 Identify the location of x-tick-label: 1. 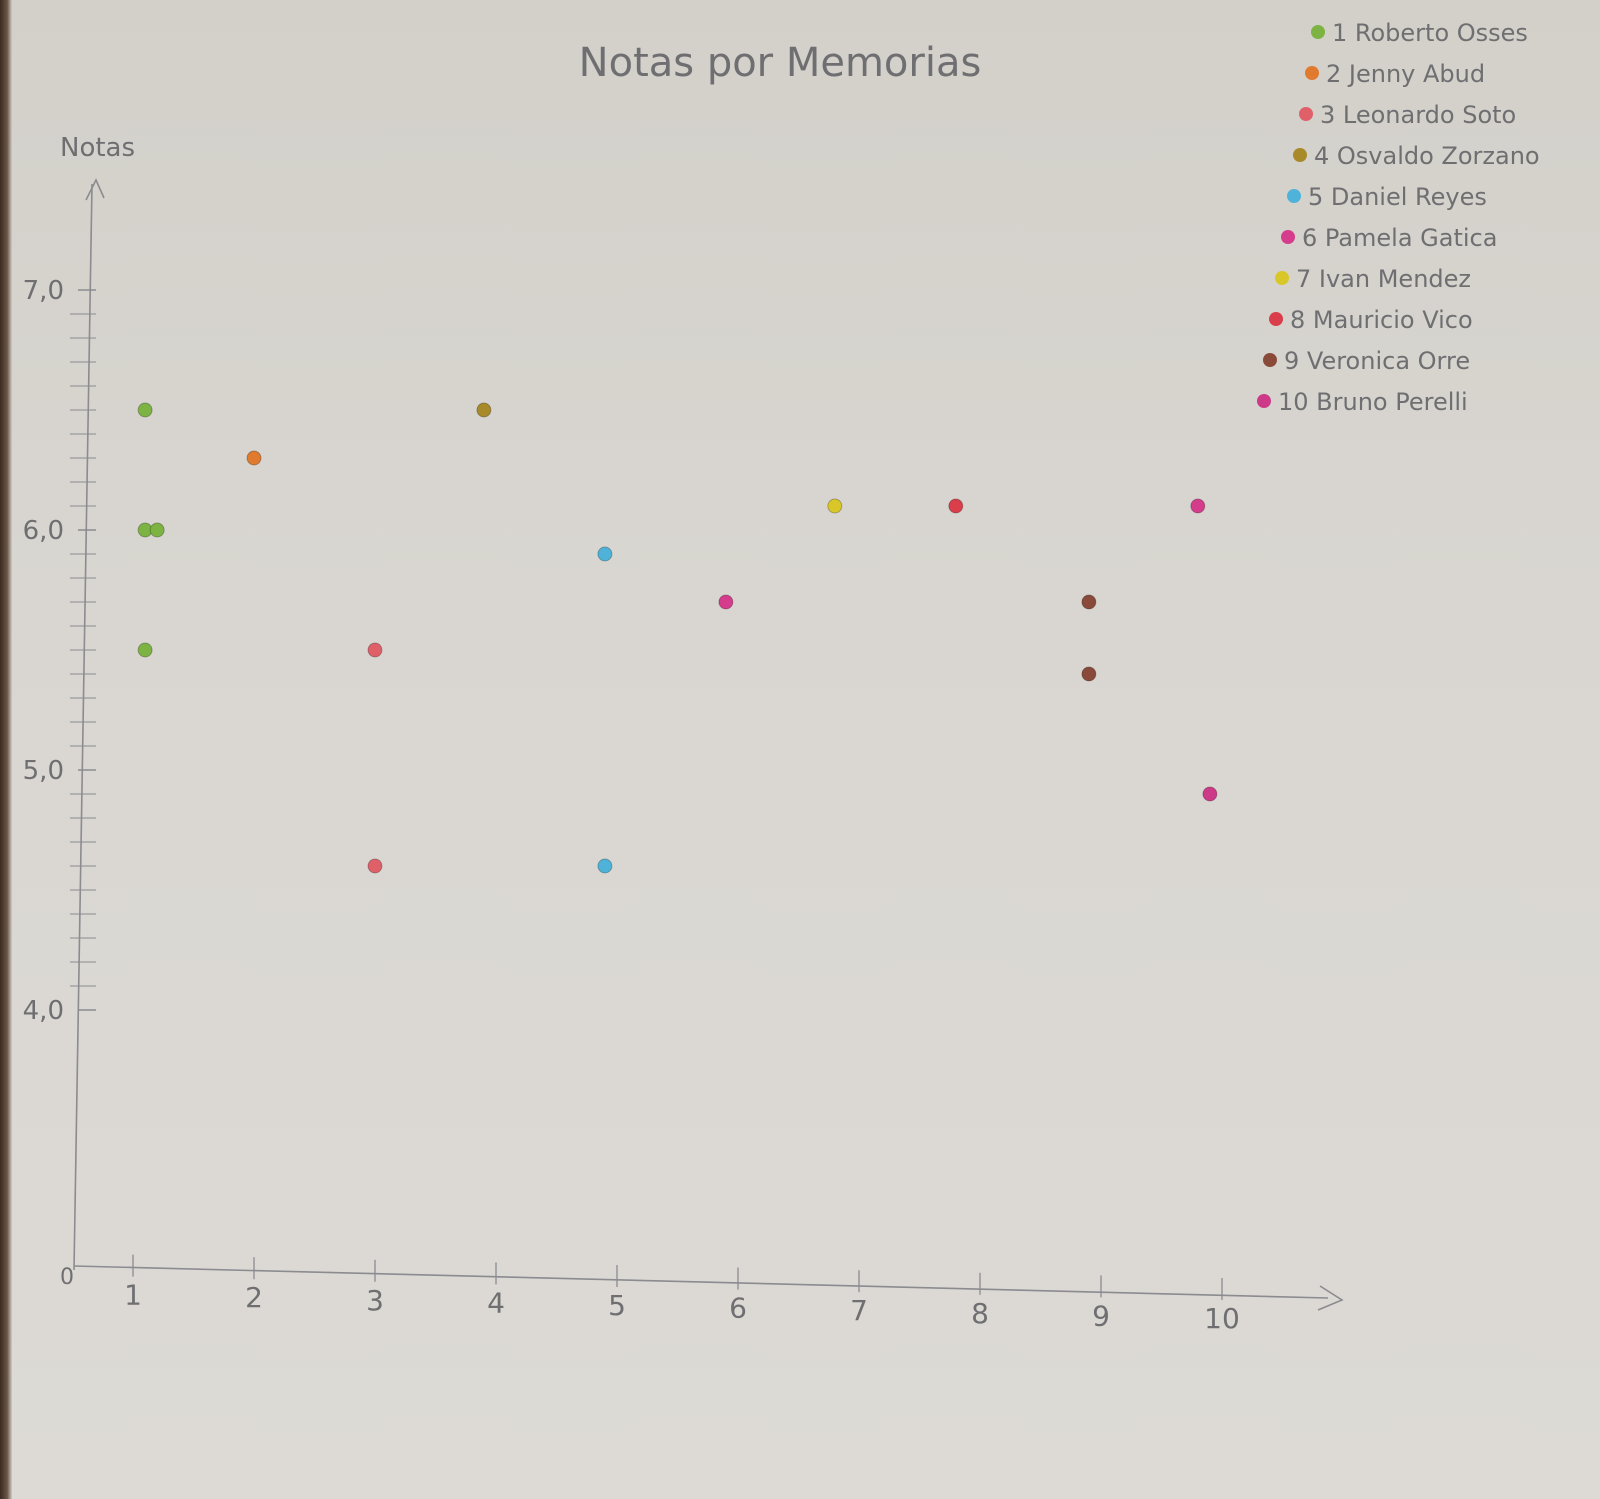
(133, 1295).